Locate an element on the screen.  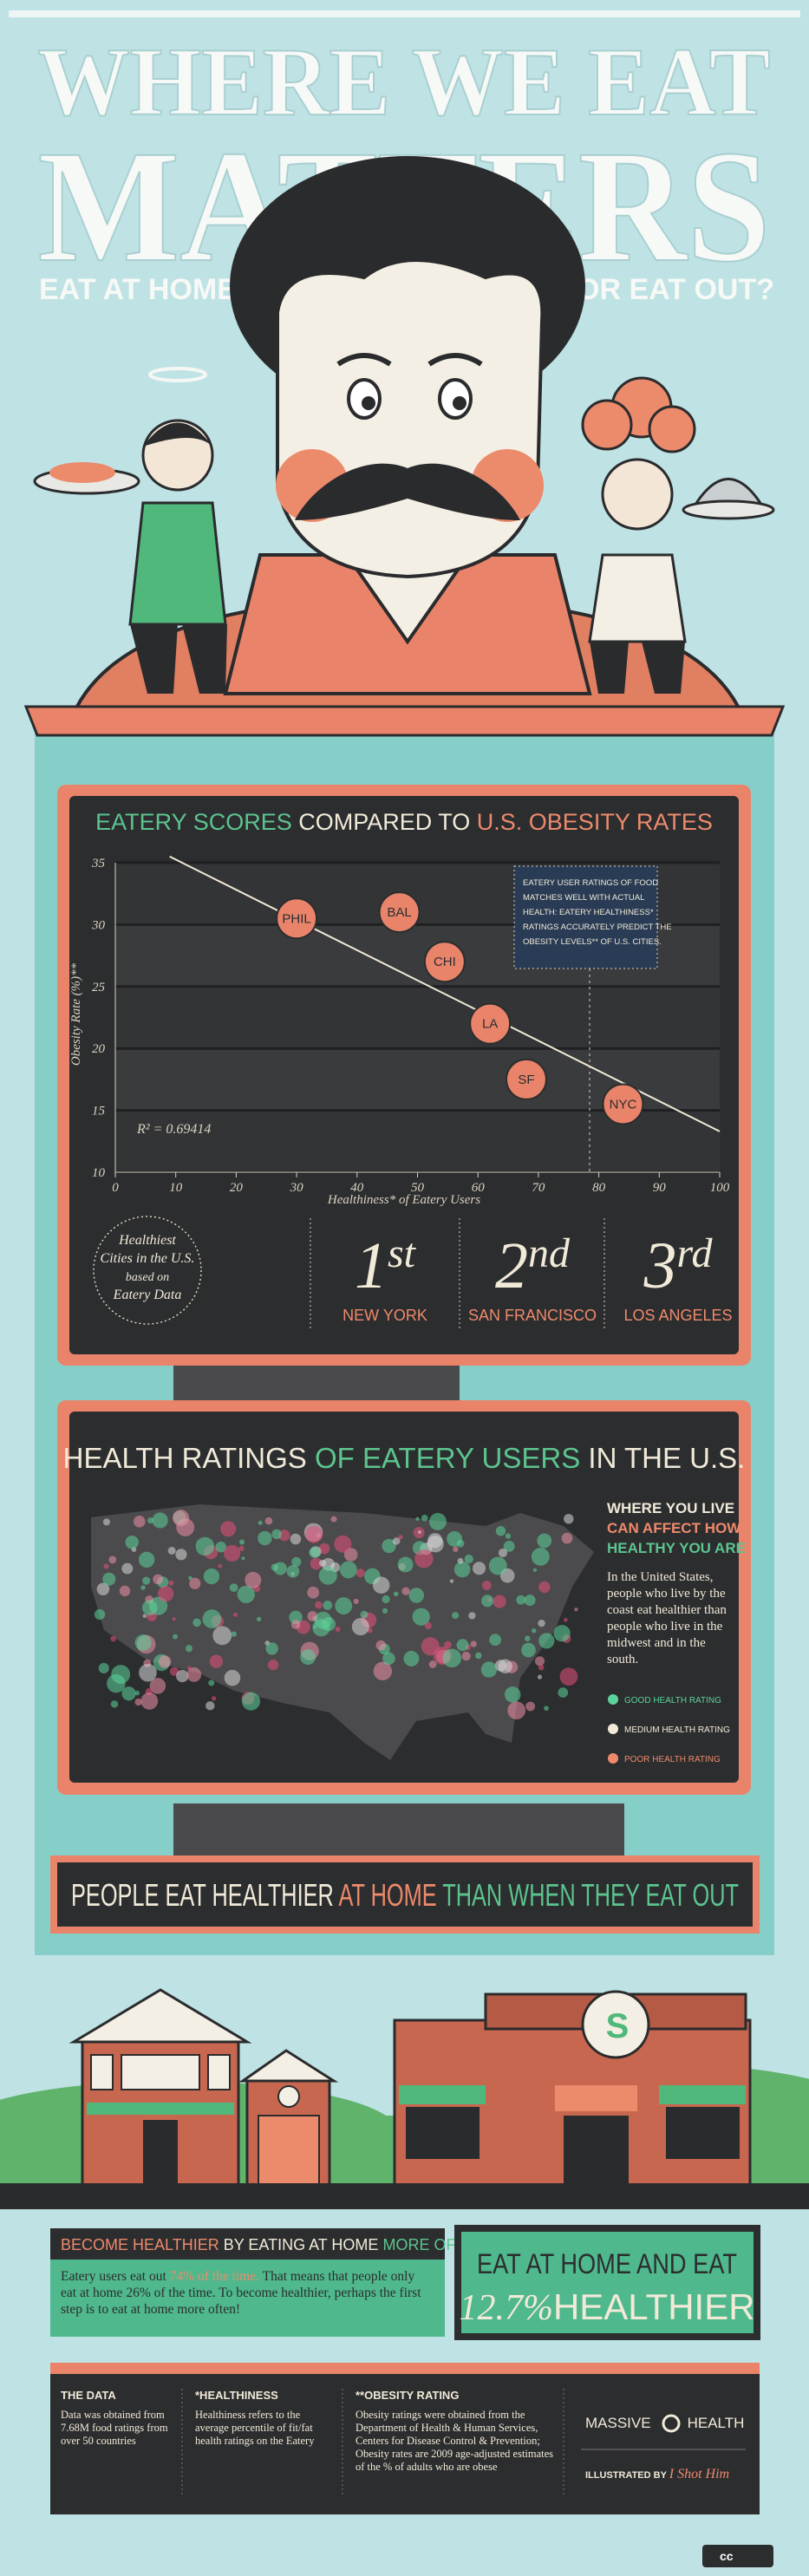
brand: MASSIVE HEALTH is located at coordinates (664, 2423).